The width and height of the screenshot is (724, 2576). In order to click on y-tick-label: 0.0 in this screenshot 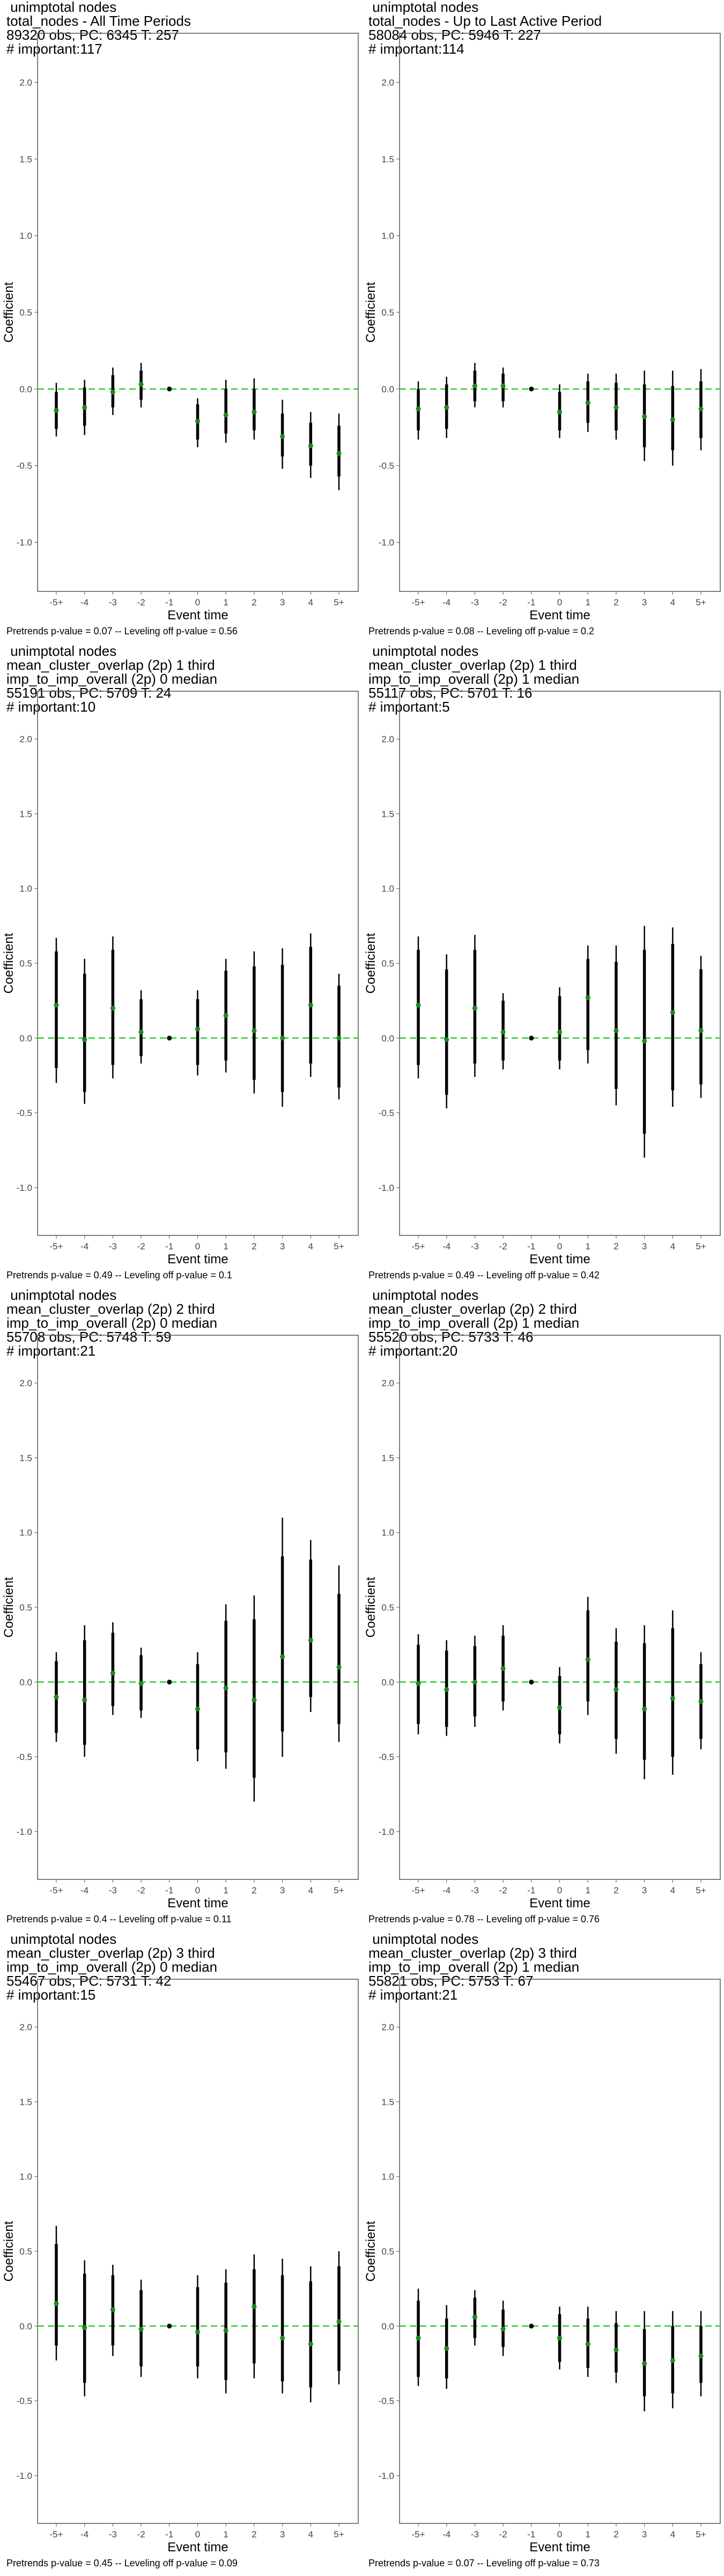, I will do `click(387, 389)`.